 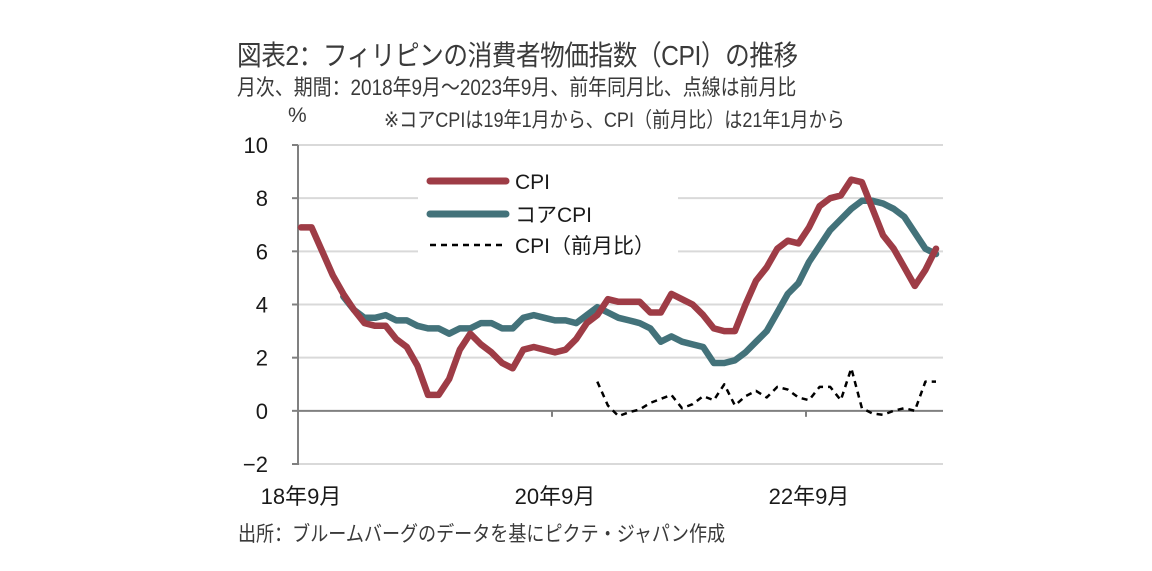 I want to click on chart-title: 図表2：フィリピンの消費者物価指数（CPI）の推移, so click(x=517, y=55).